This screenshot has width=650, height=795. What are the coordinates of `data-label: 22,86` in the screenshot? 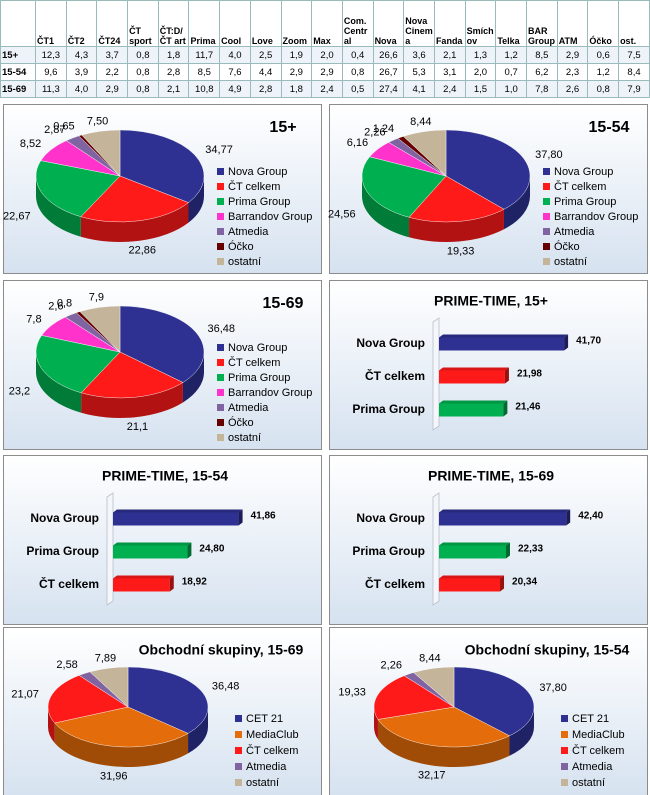 It's located at (143, 250).